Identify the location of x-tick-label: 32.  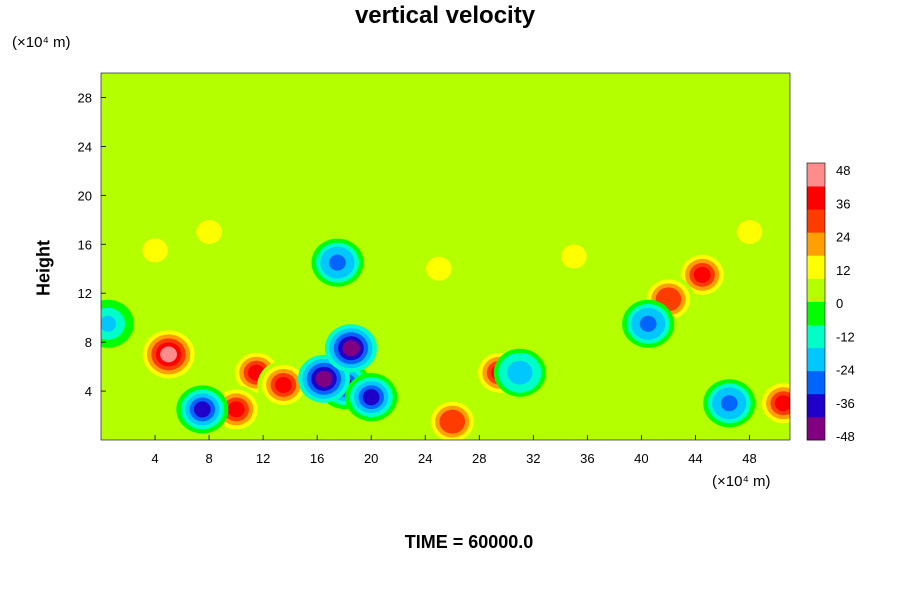
(533, 458).